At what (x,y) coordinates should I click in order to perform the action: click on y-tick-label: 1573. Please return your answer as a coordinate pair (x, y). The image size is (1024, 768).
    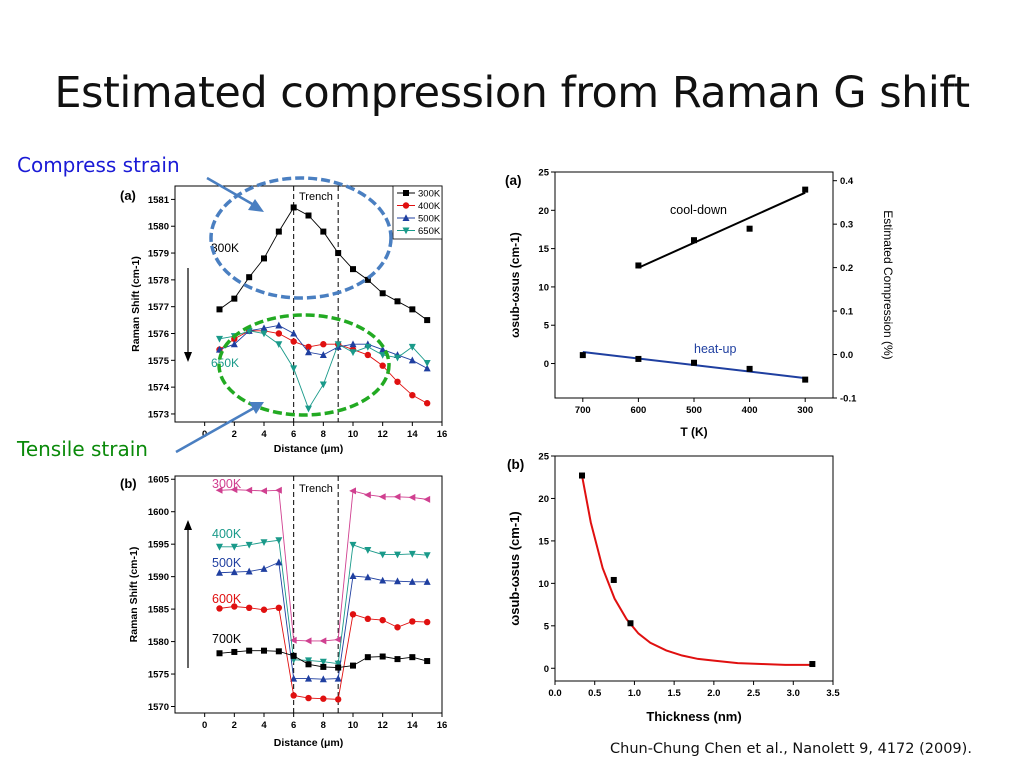
    Looking at the image, I should click on (158, 414).